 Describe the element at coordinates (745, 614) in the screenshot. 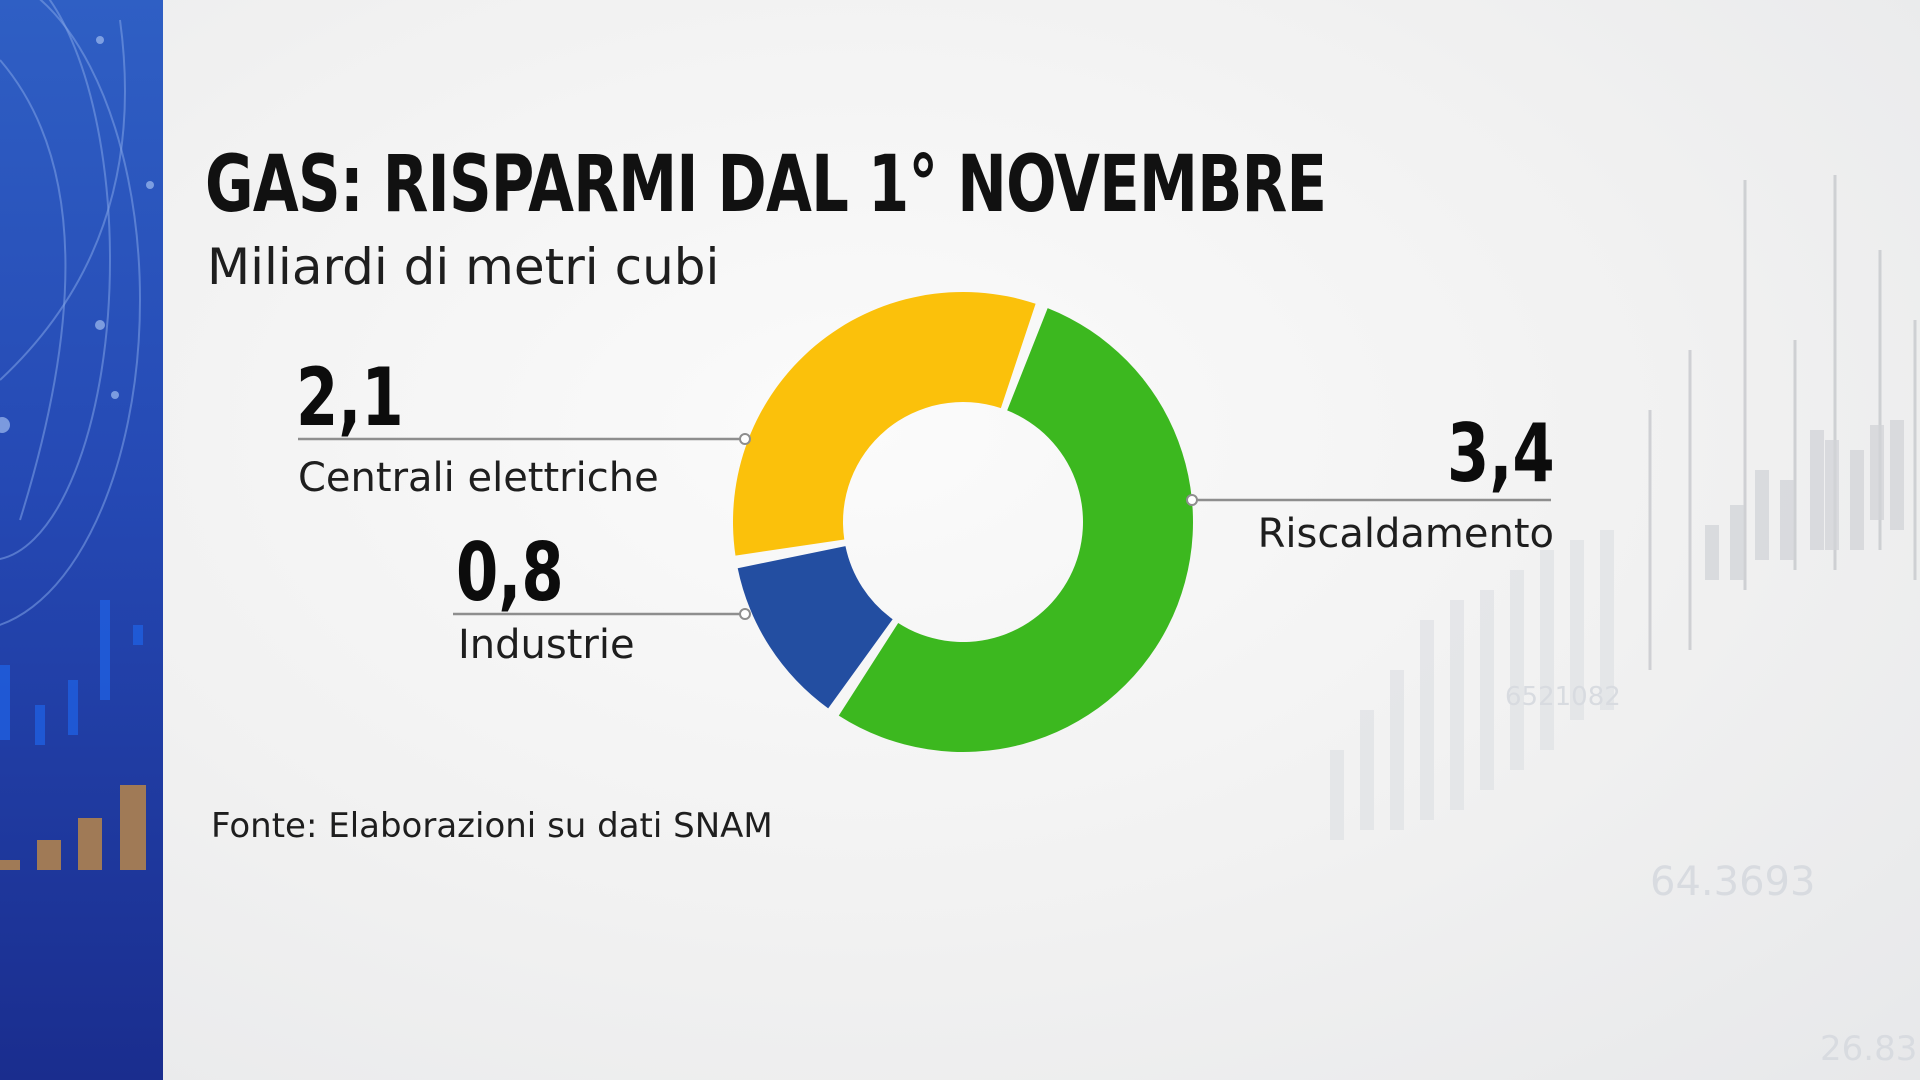

I see `leader-dot-industrie` at that location.